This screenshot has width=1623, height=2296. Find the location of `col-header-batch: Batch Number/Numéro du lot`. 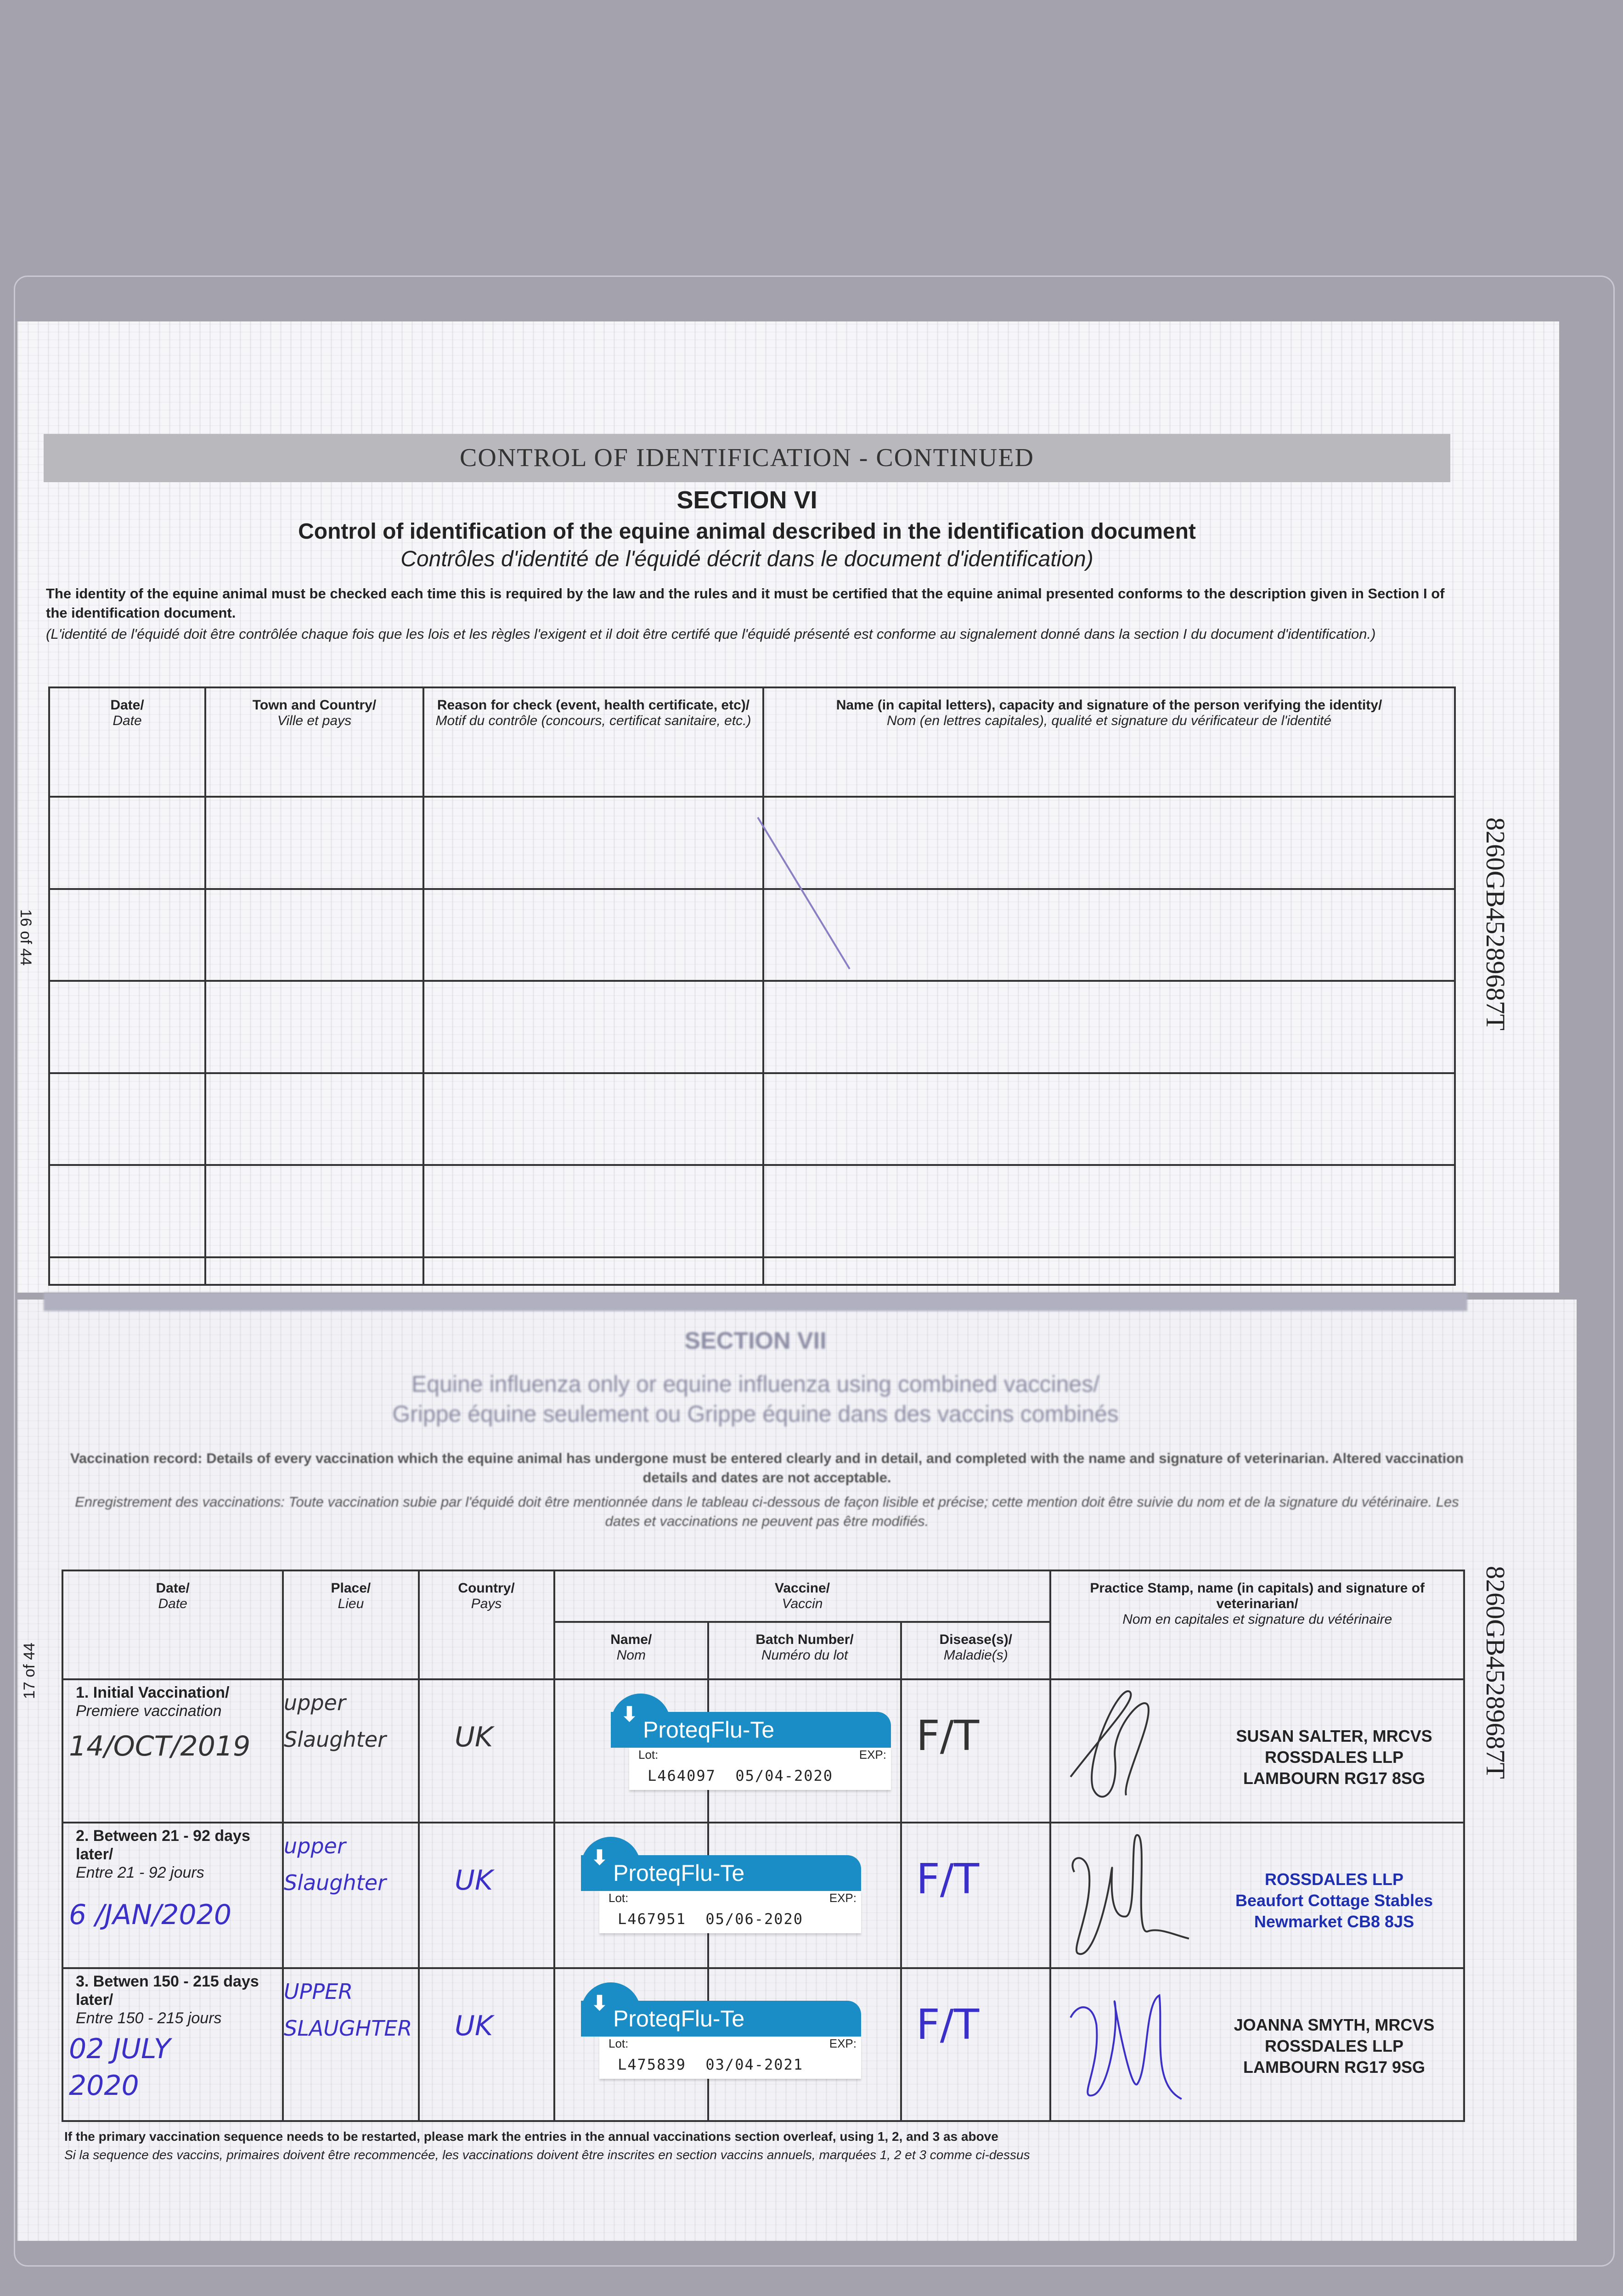

col-header-batch: Batch Number/Numéro du lot is located at coordinates (804, 1650).